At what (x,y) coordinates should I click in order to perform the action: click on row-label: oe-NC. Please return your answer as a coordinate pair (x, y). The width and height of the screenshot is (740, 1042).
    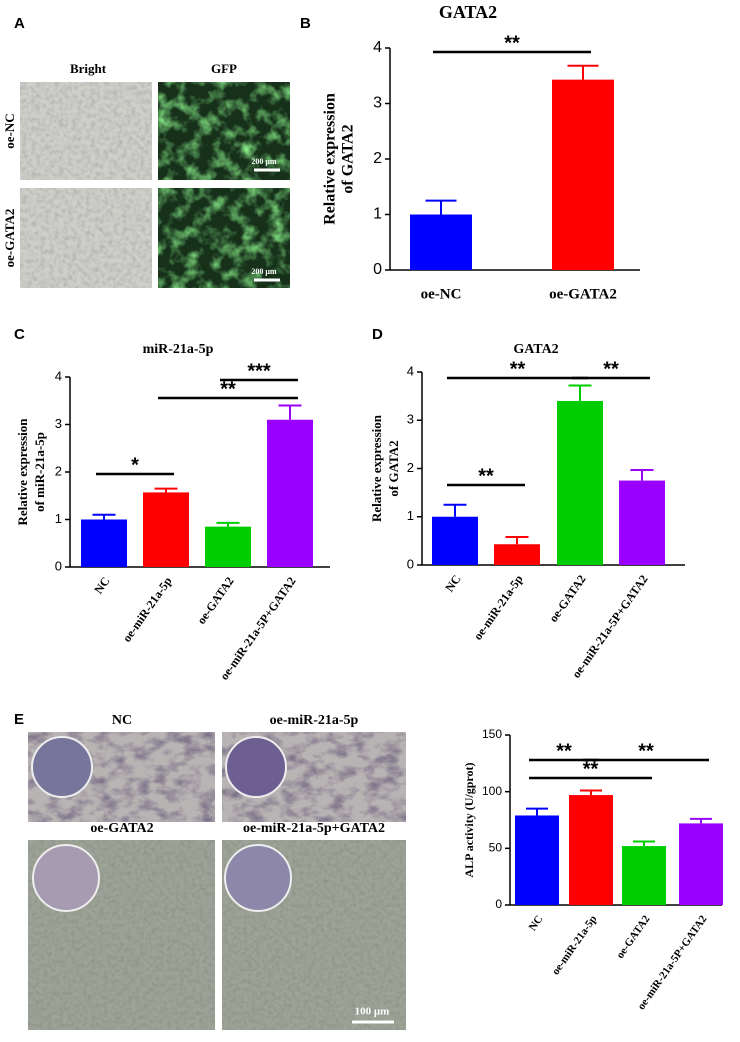
    Looking at the image, I should click on (9, 130).